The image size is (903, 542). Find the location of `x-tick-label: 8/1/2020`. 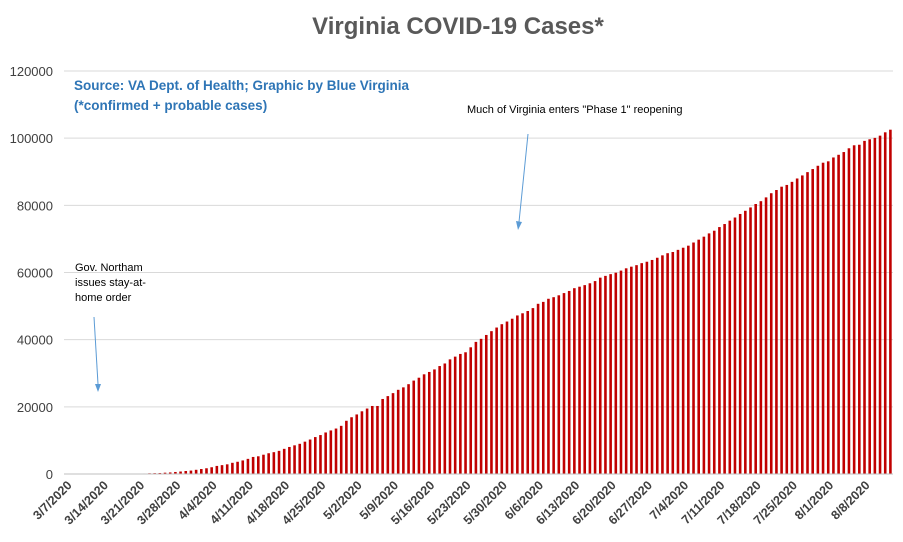

x-tick-label: 8/1/2020 is located at coordinates (814, 500).